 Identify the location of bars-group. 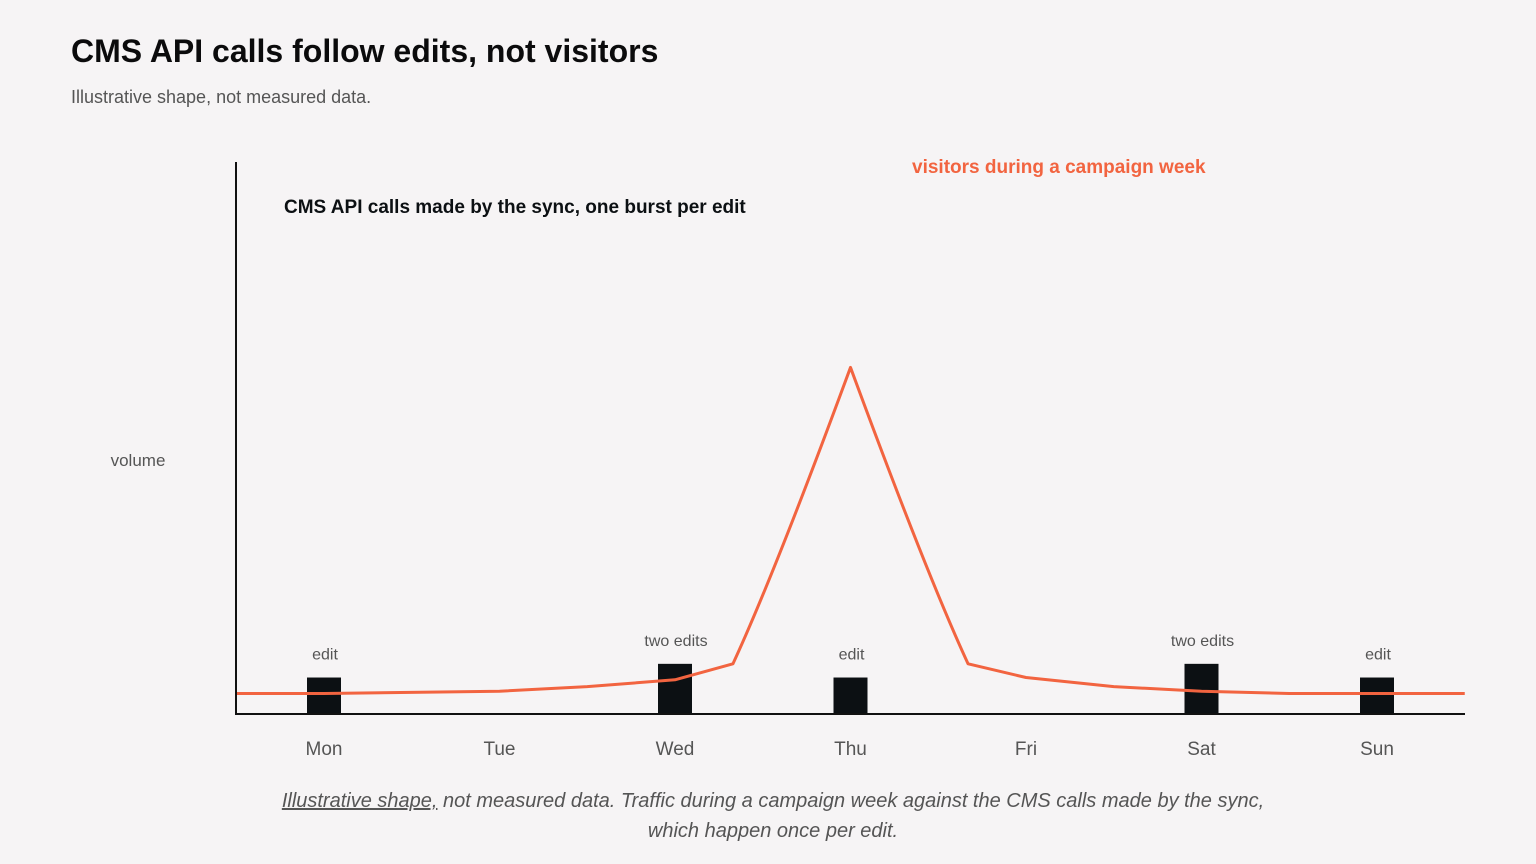
(850, 688).